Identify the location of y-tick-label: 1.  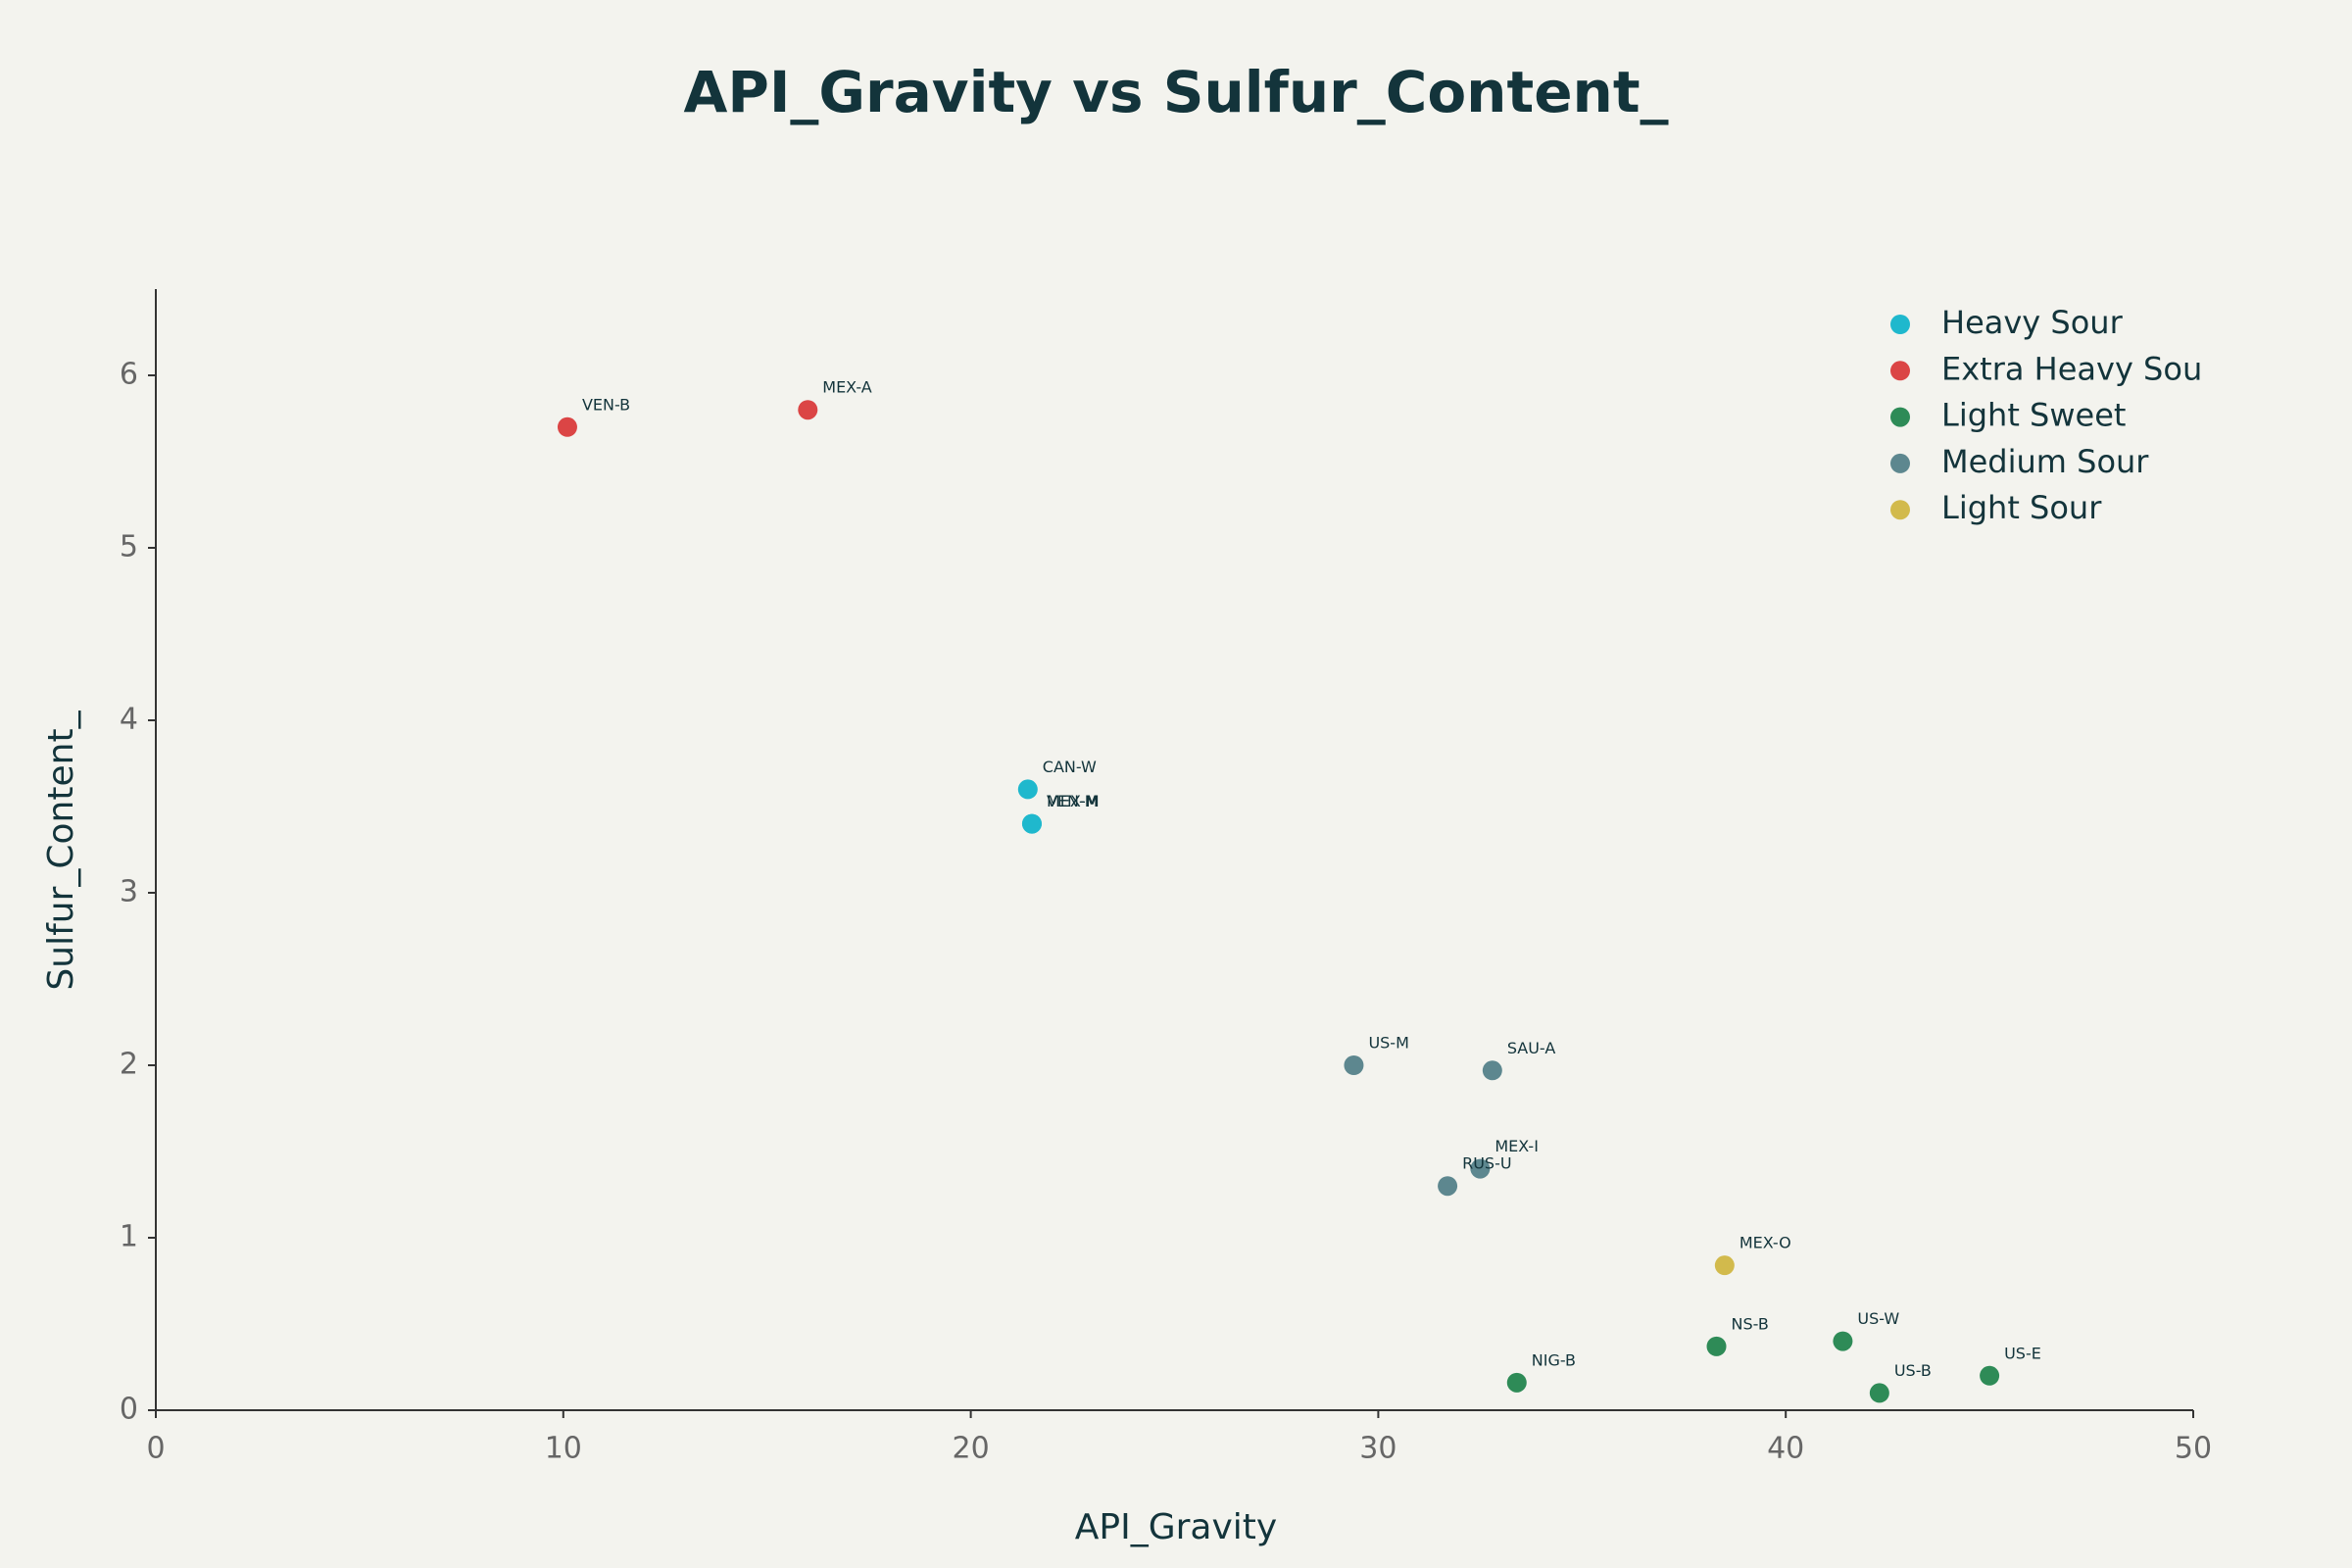
(129, 1237).